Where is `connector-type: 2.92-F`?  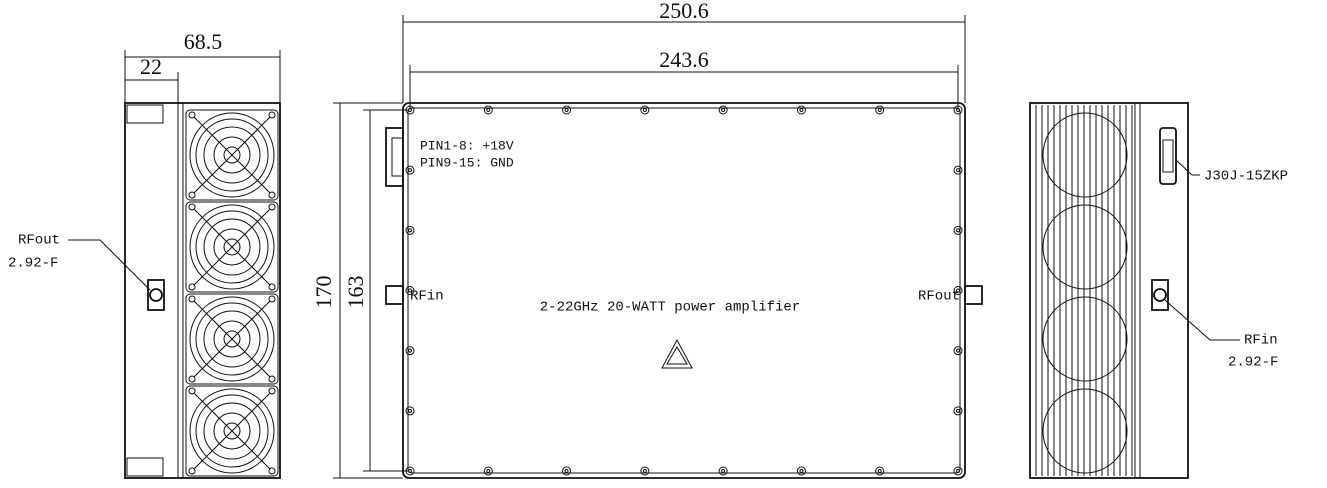 connector-type: 2.92-F is located at coordinates (33, 264).